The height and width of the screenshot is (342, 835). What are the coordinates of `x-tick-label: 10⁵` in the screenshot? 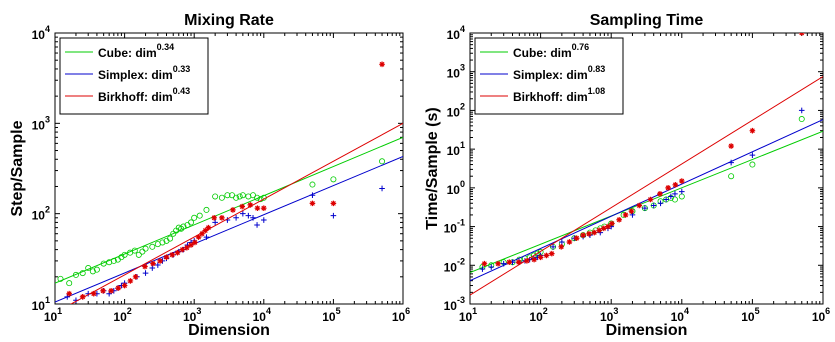 It's located at (750, 315).